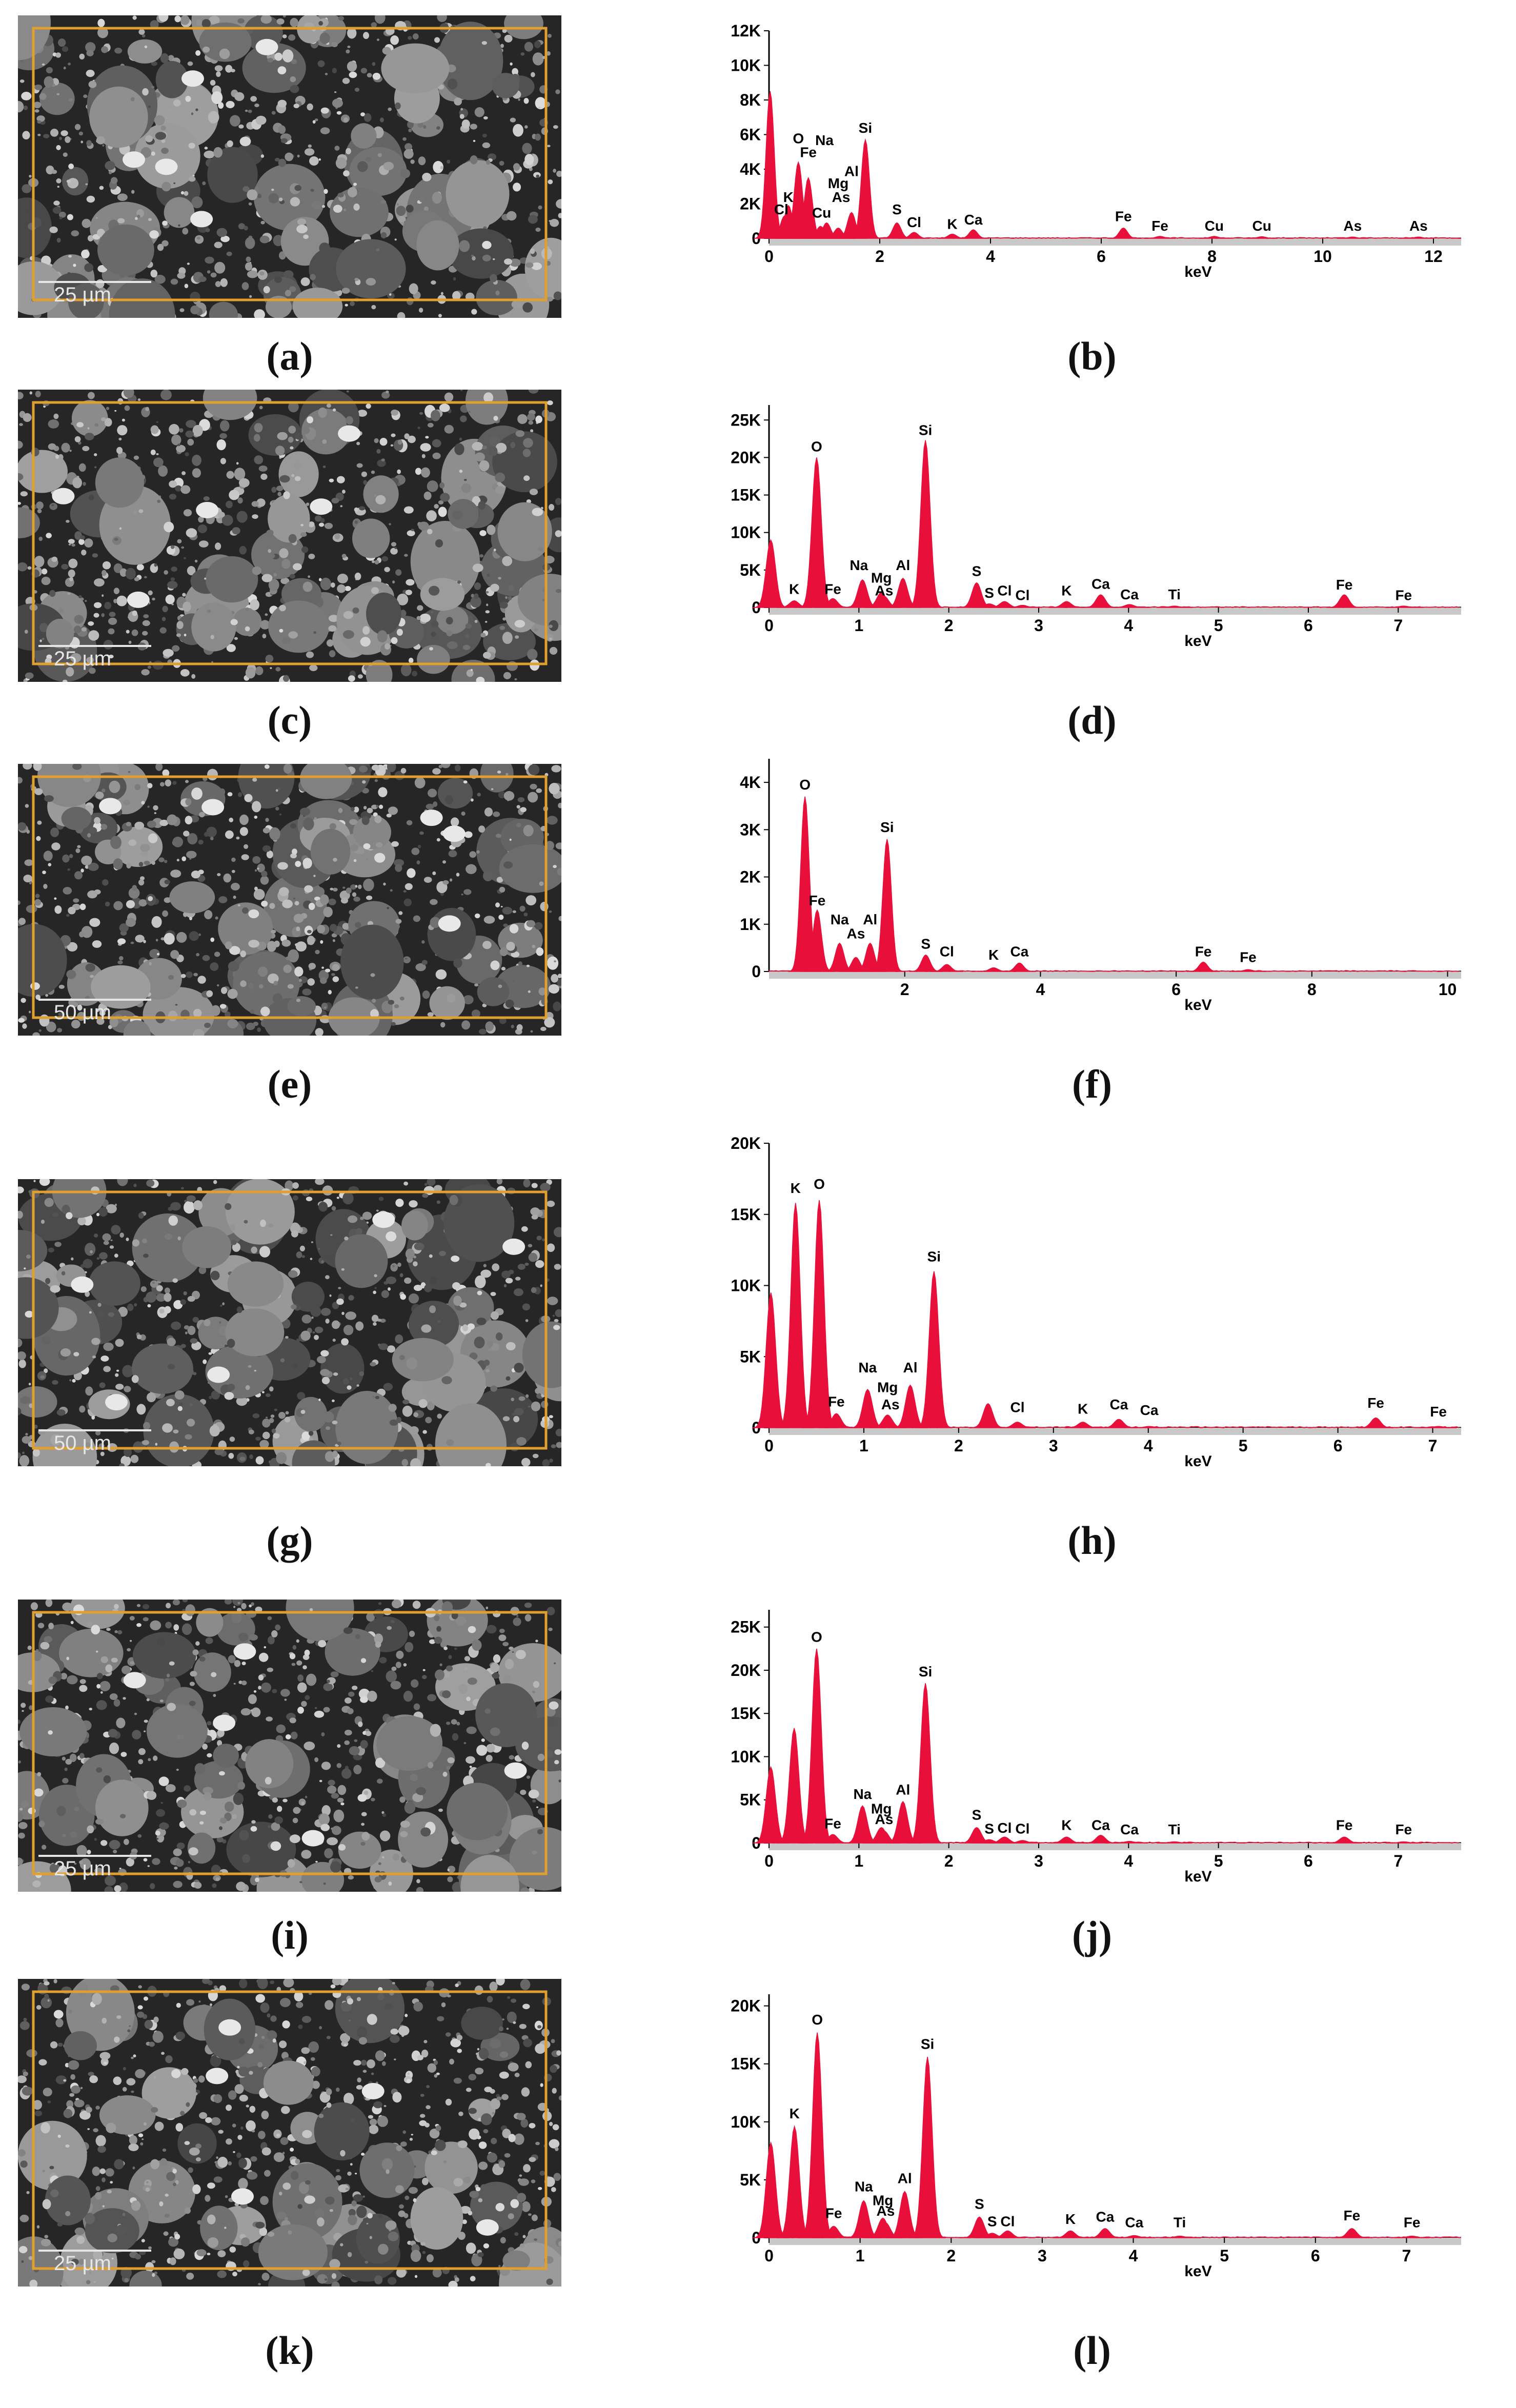  What do you see at coordinates (781, 209) in the screenshot?
I see `element-label: Cl` at bounding box center [781, 209].